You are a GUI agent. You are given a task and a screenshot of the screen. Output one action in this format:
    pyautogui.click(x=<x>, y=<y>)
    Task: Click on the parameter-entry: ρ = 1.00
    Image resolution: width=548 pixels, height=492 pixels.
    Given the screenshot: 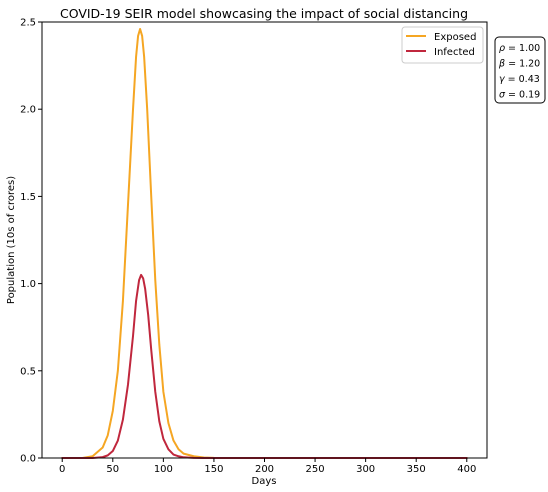 What is the action you would take?
    pyautogui.click(x=519, y=48)
    